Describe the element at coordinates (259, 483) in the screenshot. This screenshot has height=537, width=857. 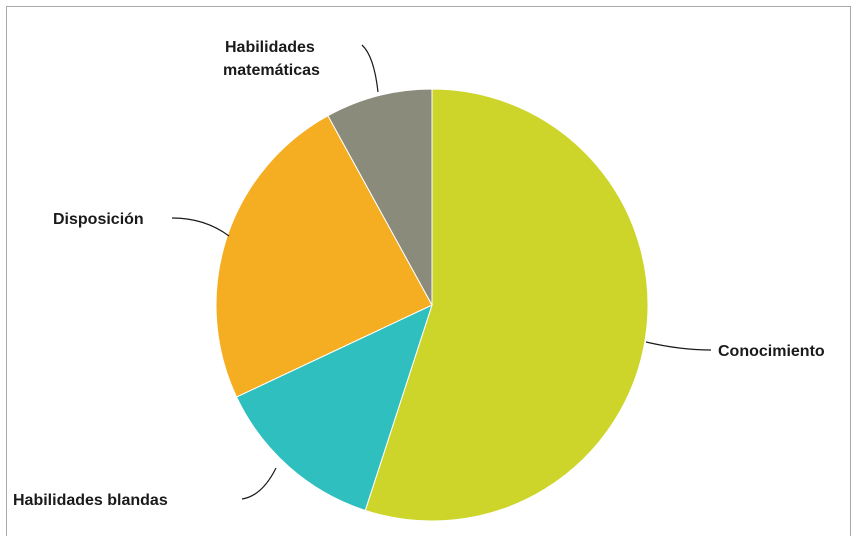
I see `leader-line-habilidades-blandas` at that location.